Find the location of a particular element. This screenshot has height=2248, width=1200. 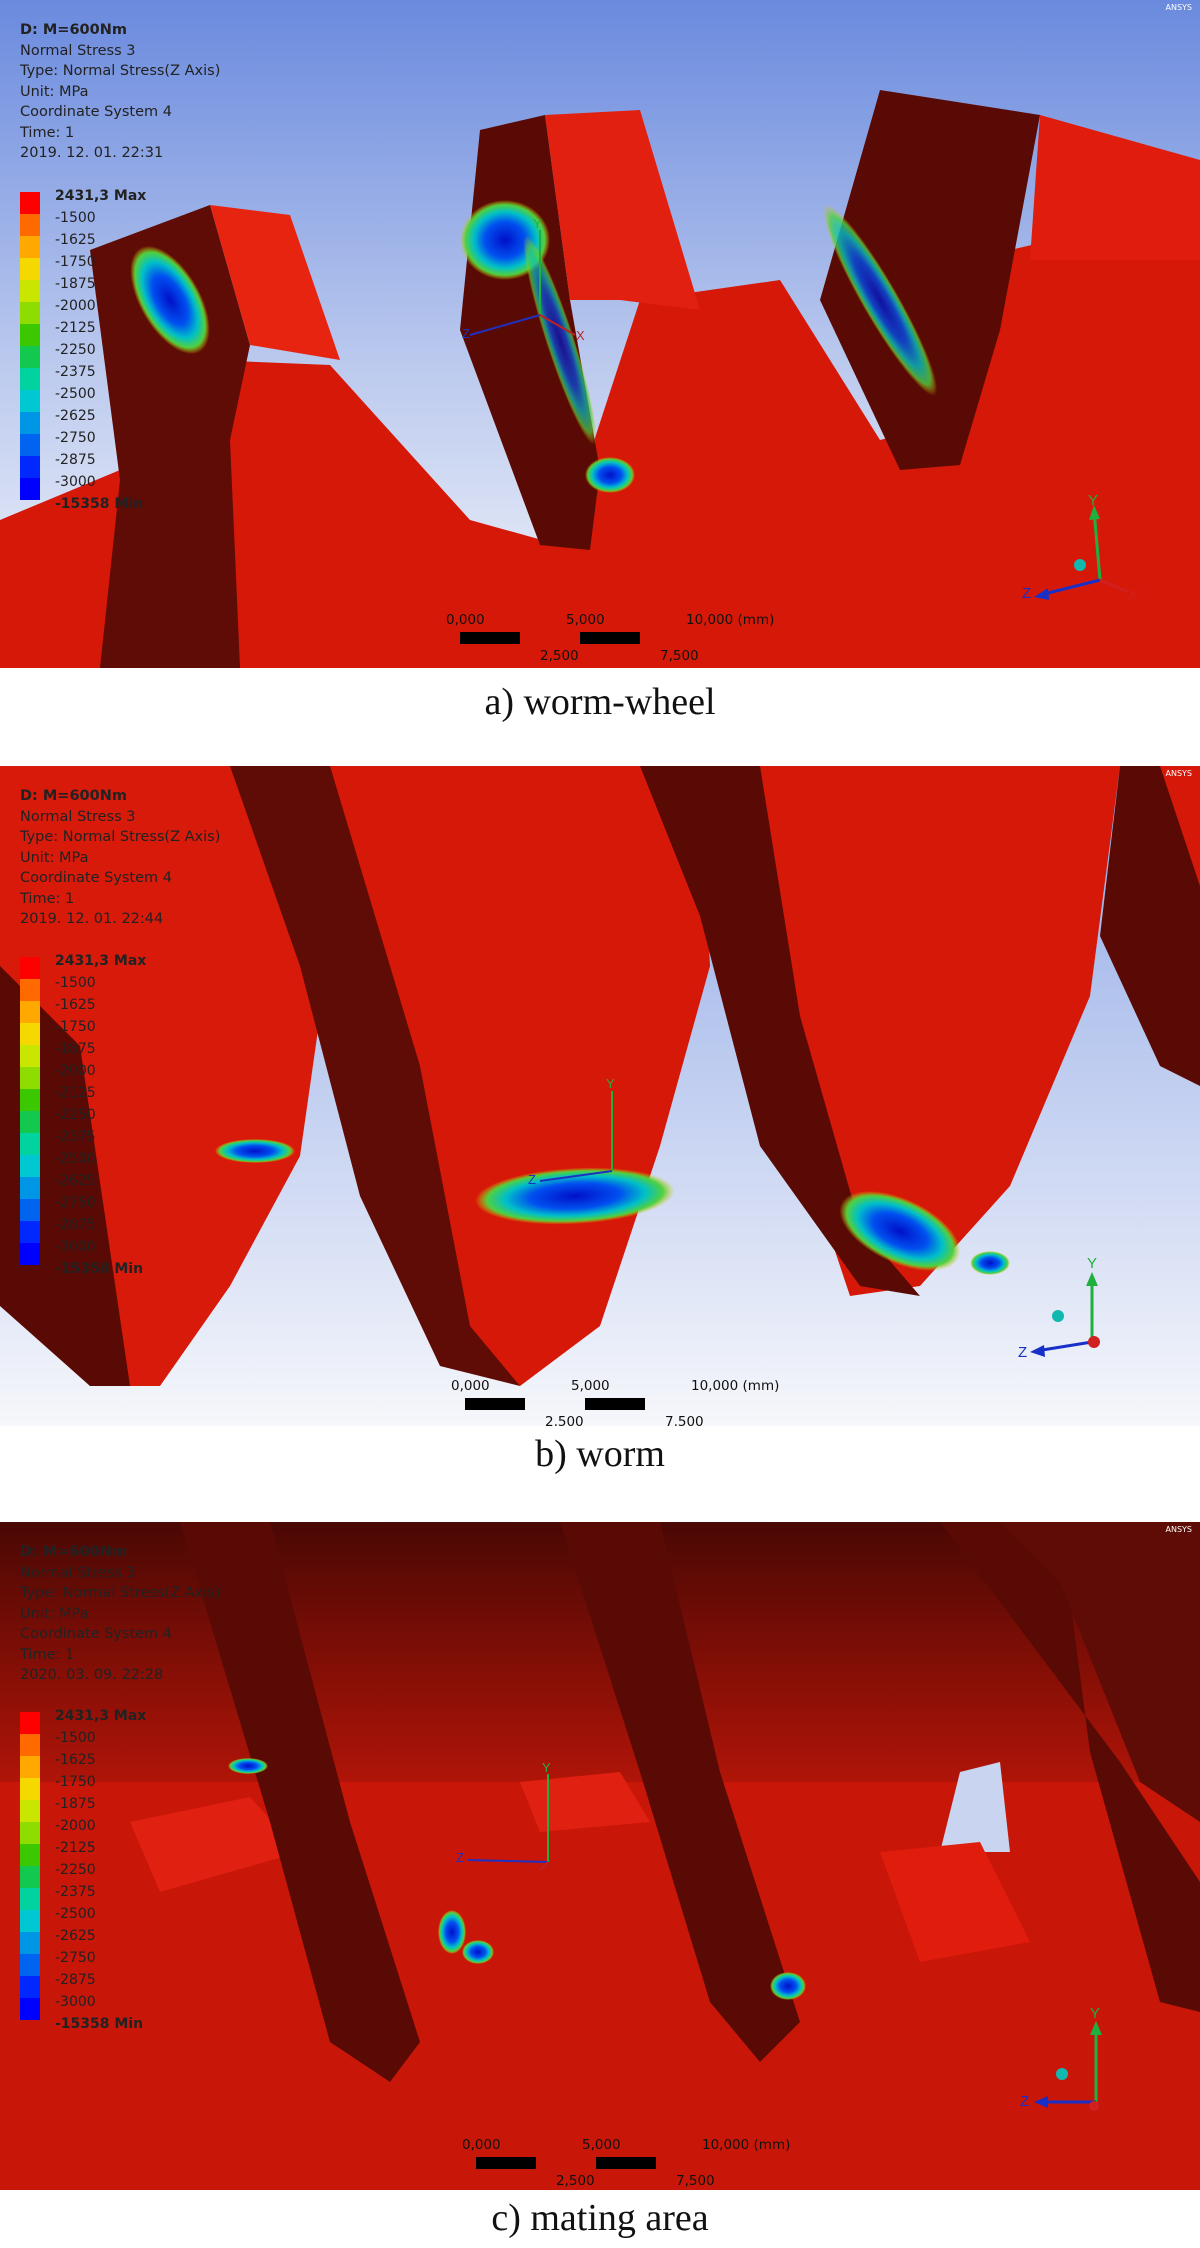

legend-value-label: -1875 is located at coordinates (75, 1804).